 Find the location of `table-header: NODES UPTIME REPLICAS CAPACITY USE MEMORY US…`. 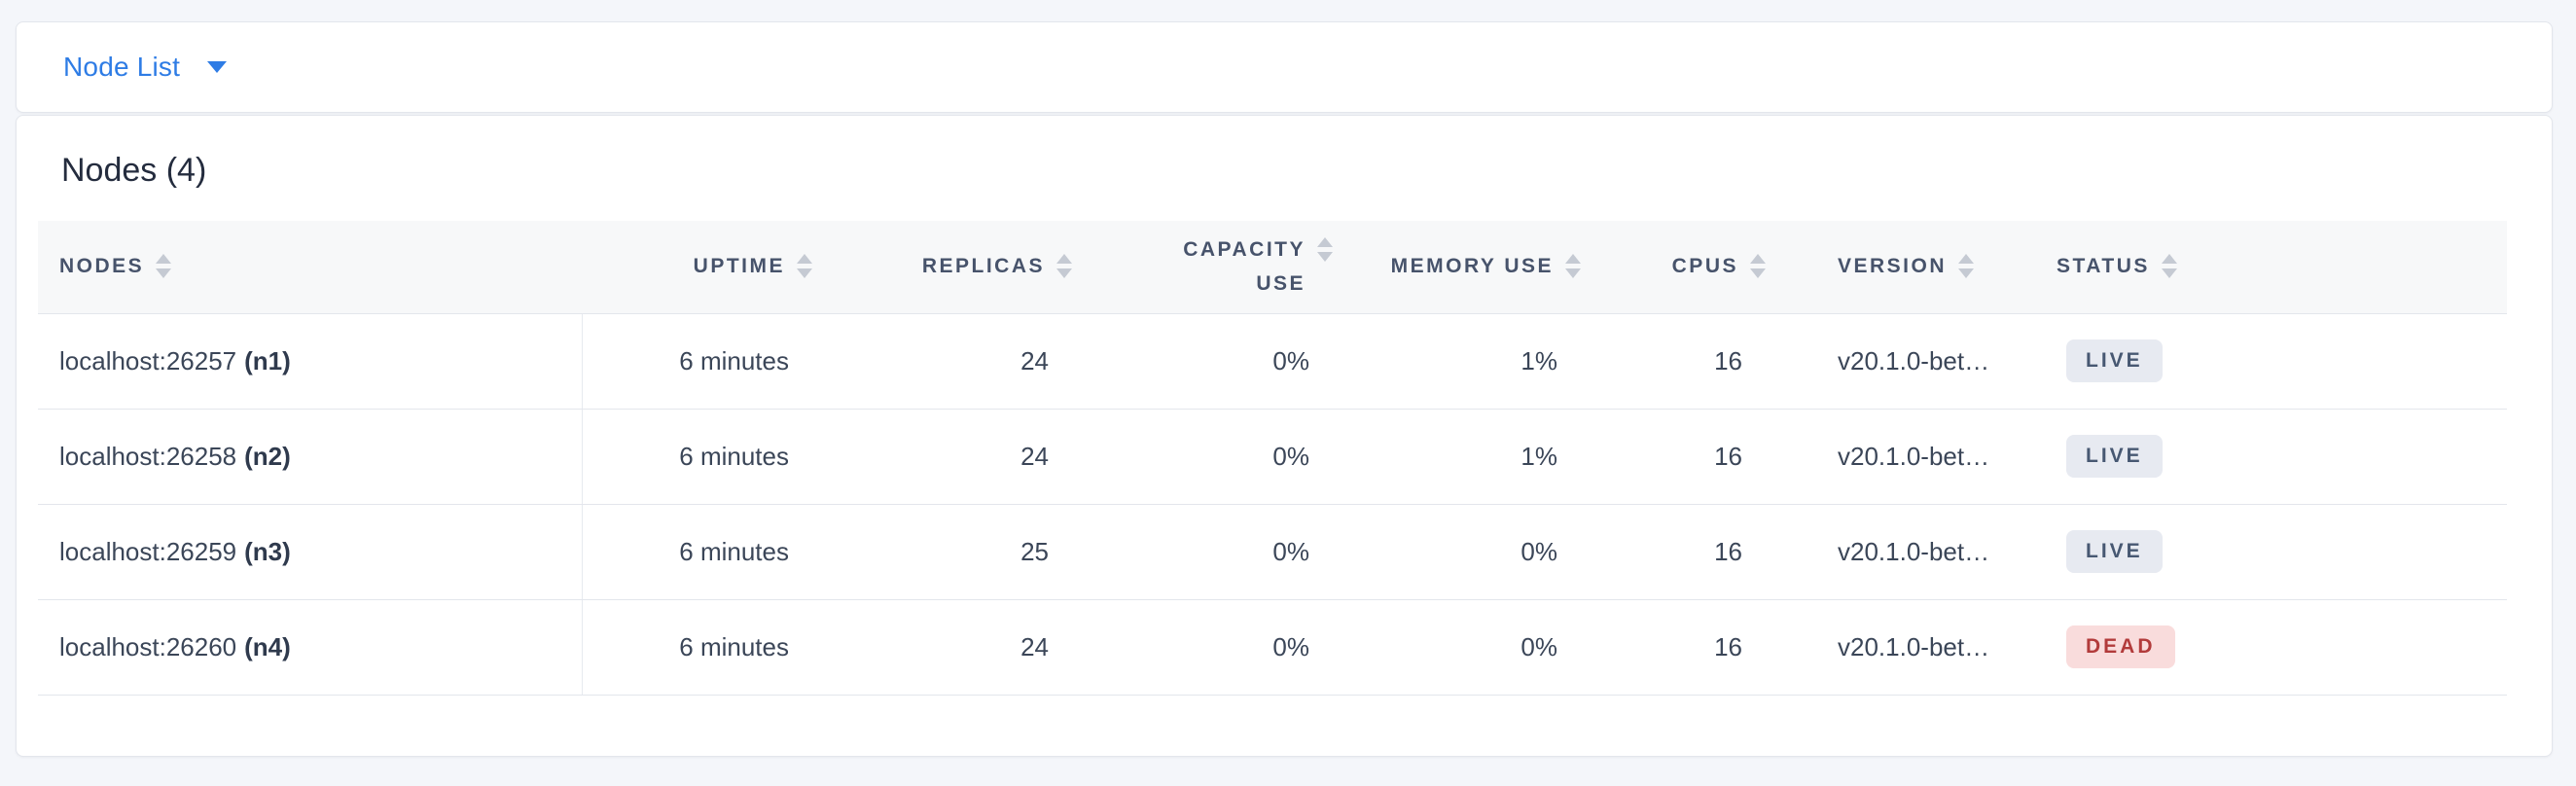

table-header: NODES UPTIME REPLICAS CAPACITY USE MEMORY US… is located at coordinates (1272, 267).